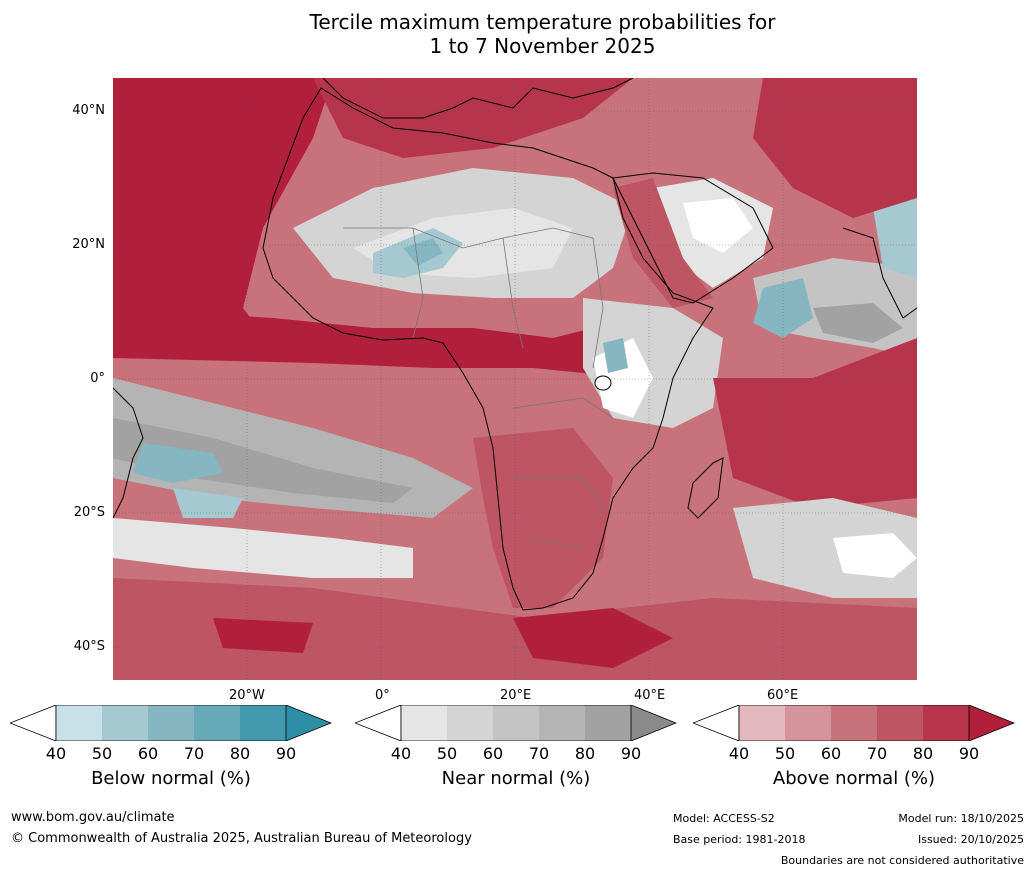 The height and width of the screenshot is (873, 1035). I want to click on lat-label-40n: 40°N, so click(88, 110).